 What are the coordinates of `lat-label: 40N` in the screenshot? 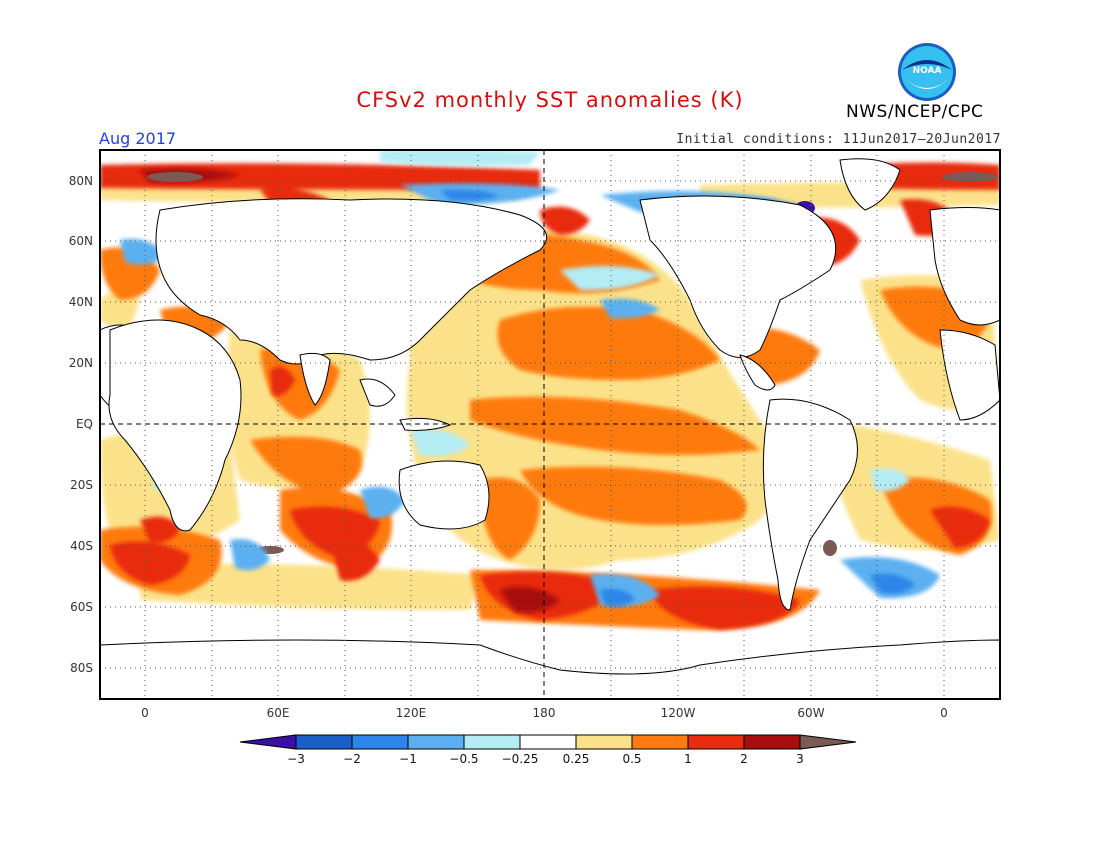 It's located at (81, 302).